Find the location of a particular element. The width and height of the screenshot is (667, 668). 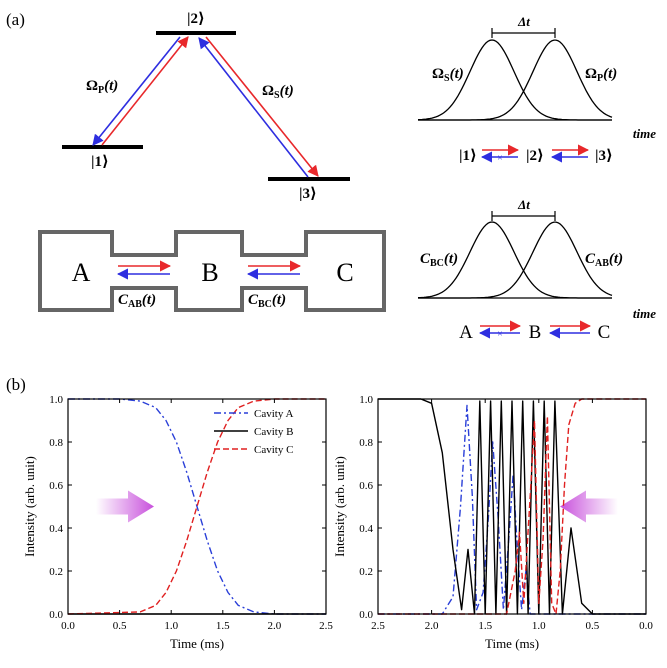

level-2-label: |2⟩ is located at coordinates (196, 19).